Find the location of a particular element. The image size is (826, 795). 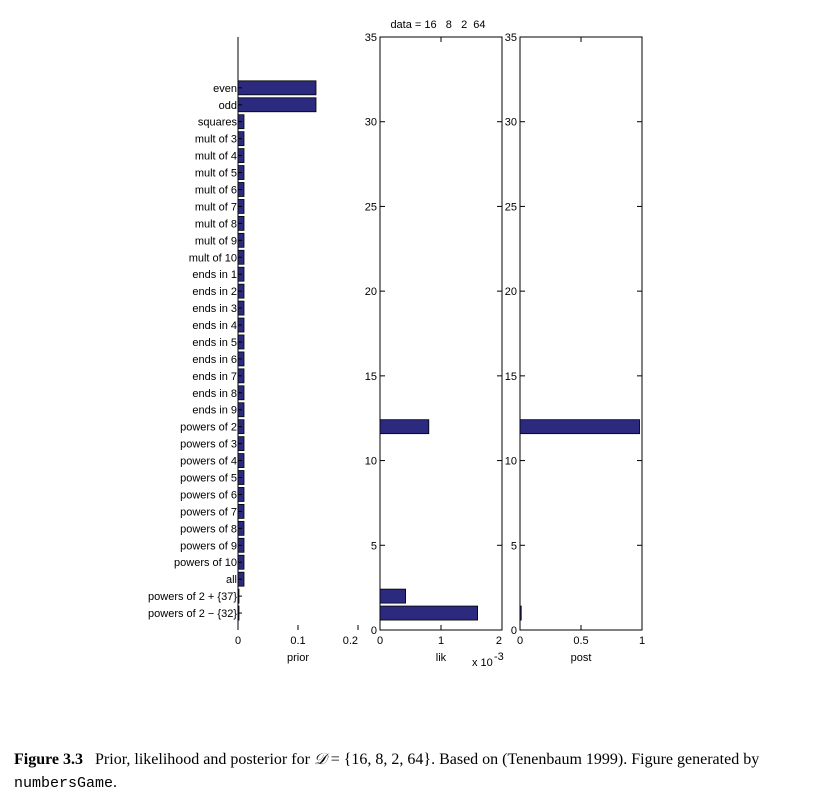

category-label: ends in 4 is located at coordinates (214, 326).